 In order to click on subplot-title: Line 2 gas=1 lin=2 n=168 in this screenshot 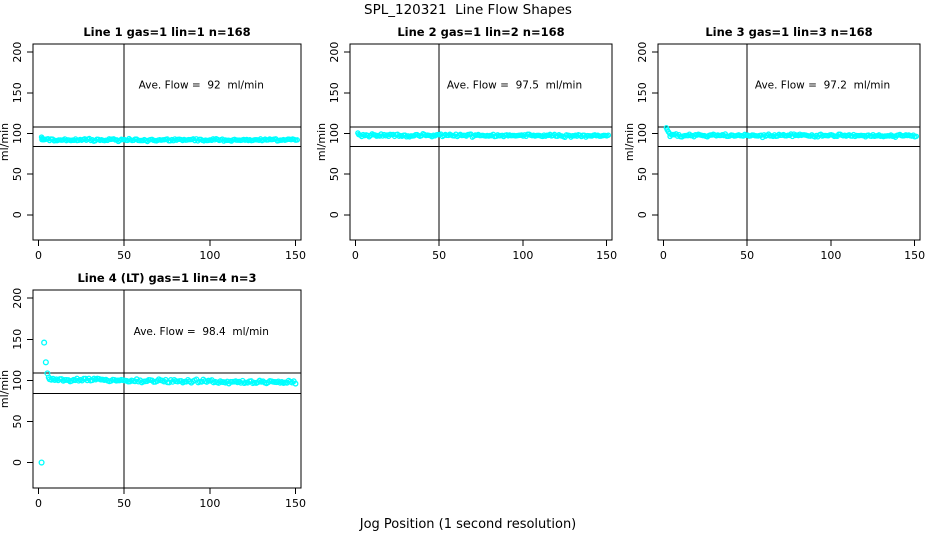, I will do `click(480, 32)`.